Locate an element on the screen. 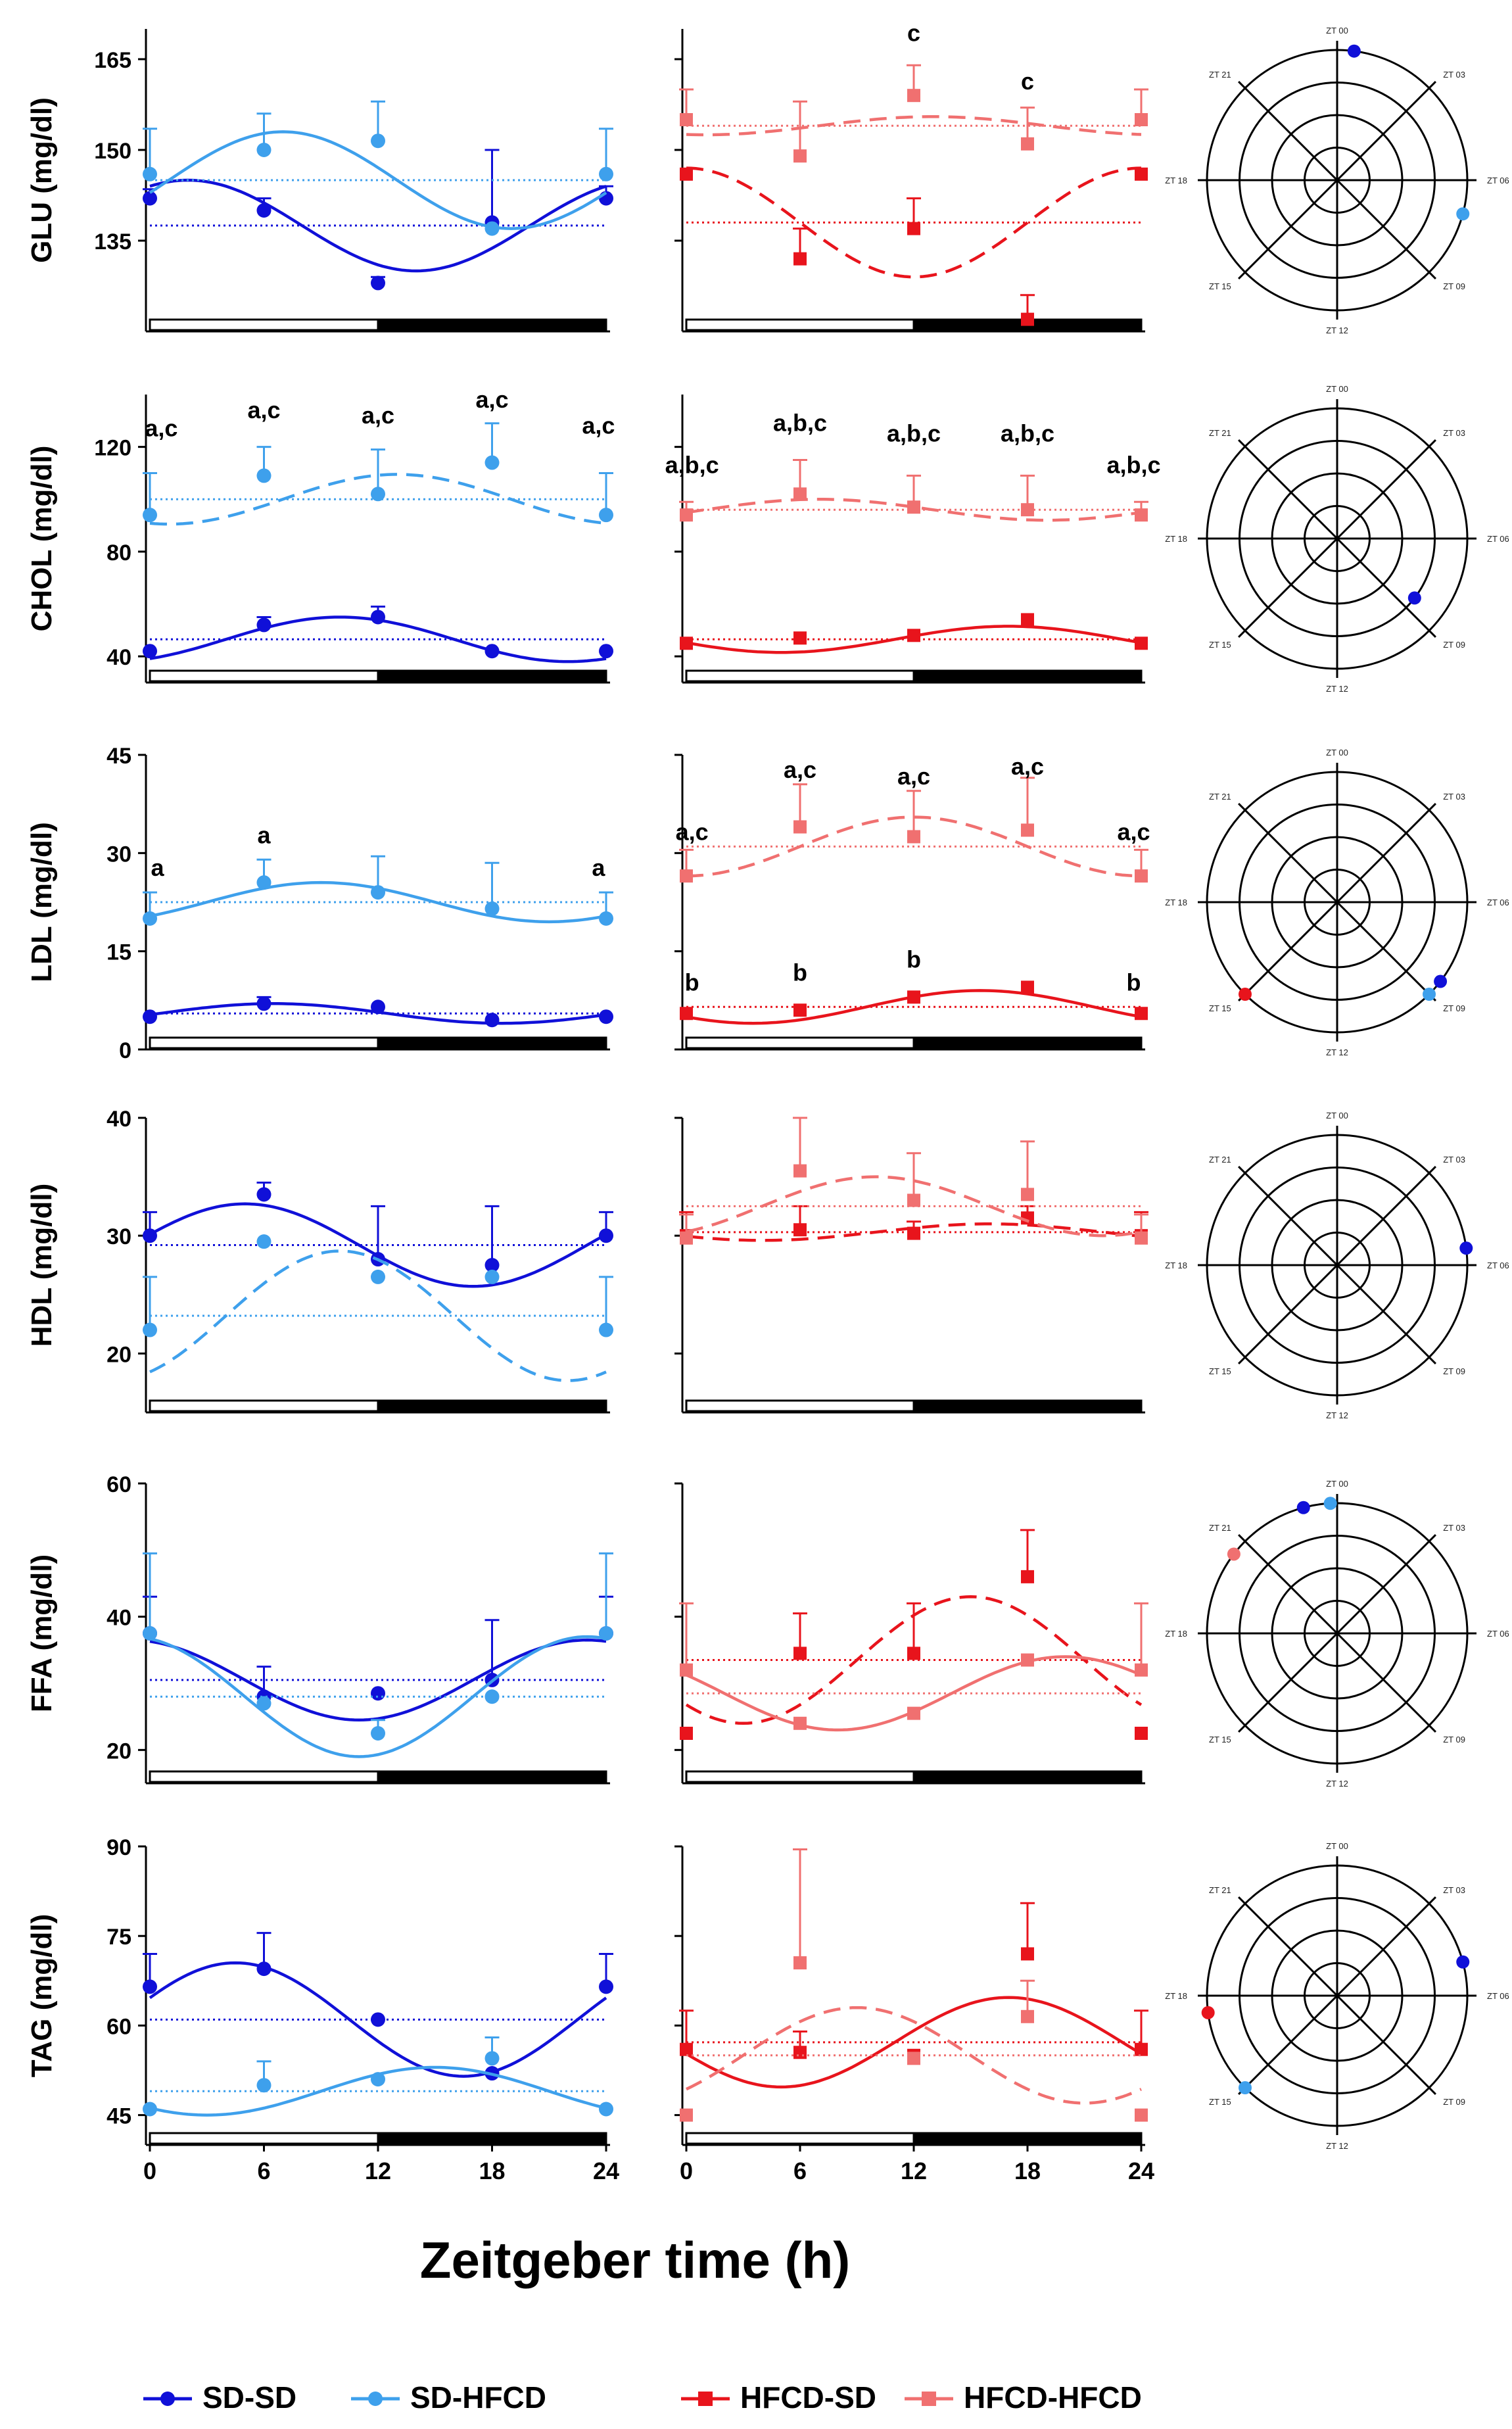  y-tick-label: 30 is located at coordinates (118, 854).